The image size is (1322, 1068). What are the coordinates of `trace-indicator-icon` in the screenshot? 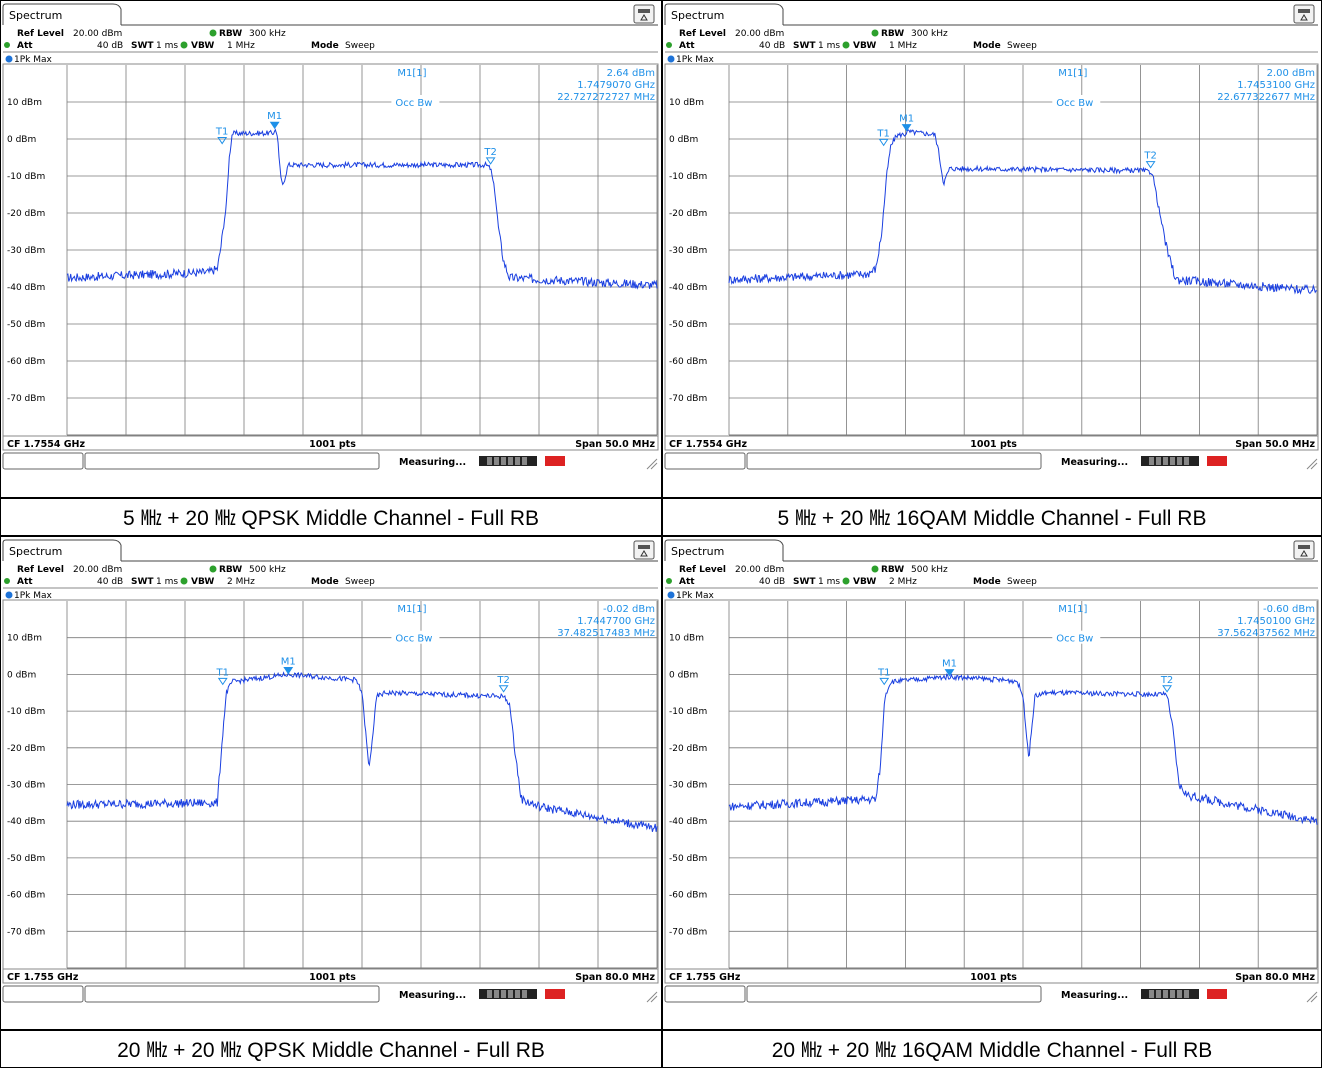 It's located at (9, 595).